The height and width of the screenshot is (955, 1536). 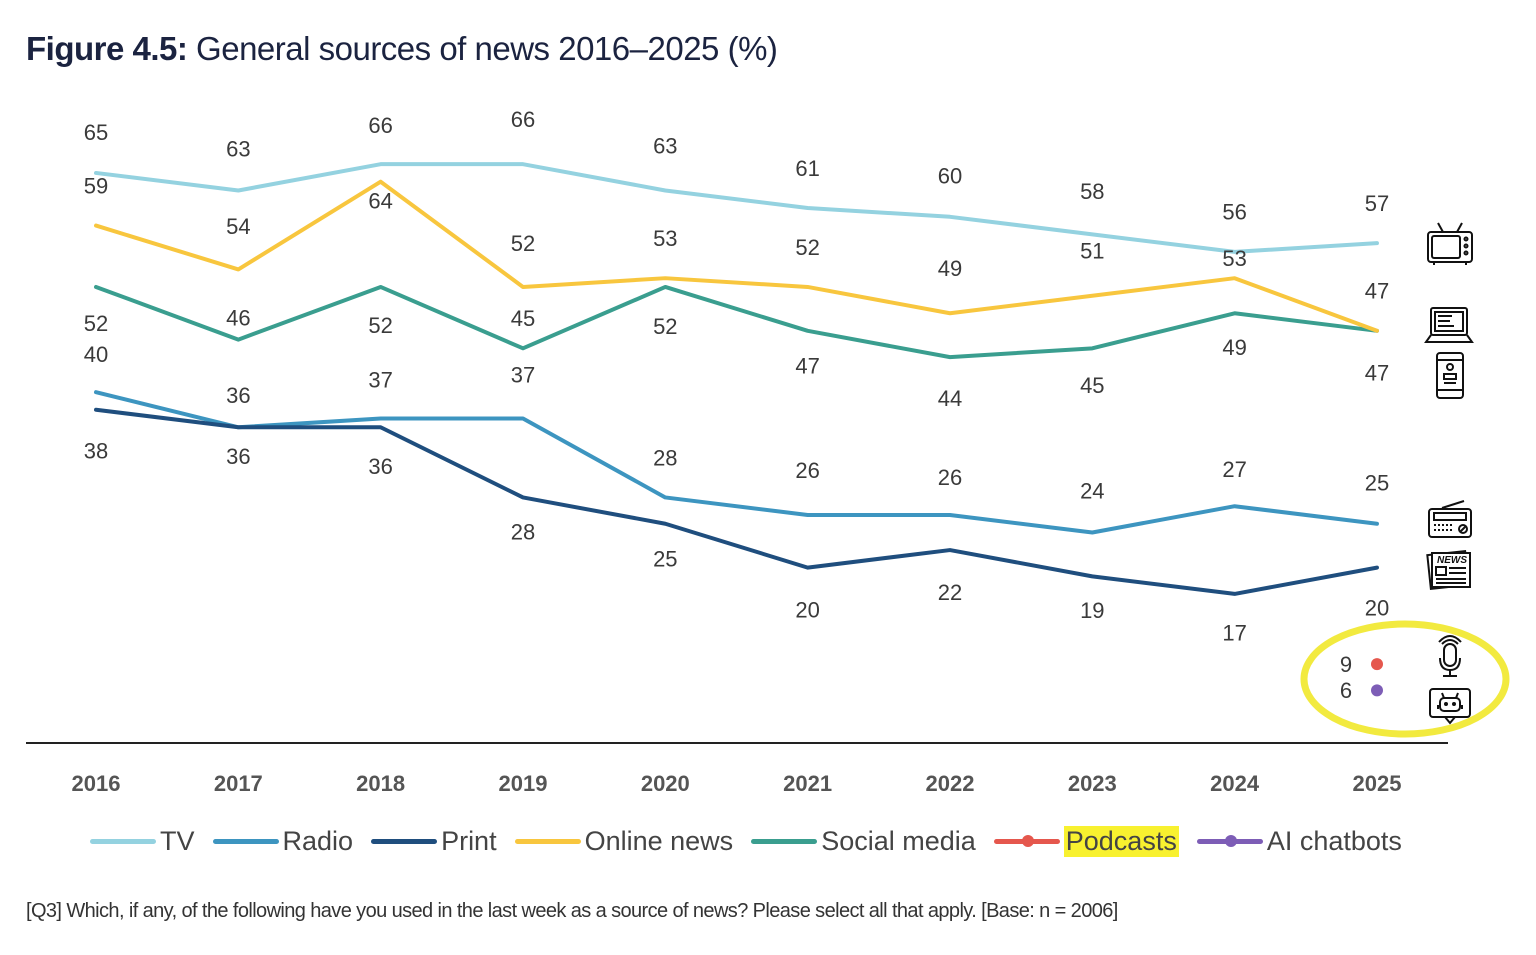 What do you see at coordinates (1449, 325) in the screenshot?
I see `laptop-icon` at bounding box center [1449, 325].